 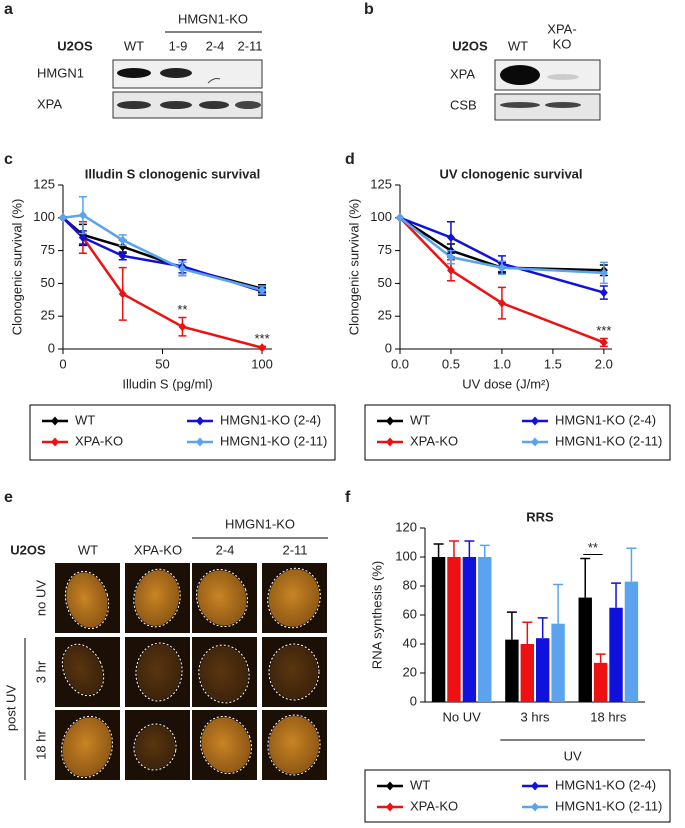 I want to click on y-axis-label: RNA synthesis (%), so click(x=376, y=615).